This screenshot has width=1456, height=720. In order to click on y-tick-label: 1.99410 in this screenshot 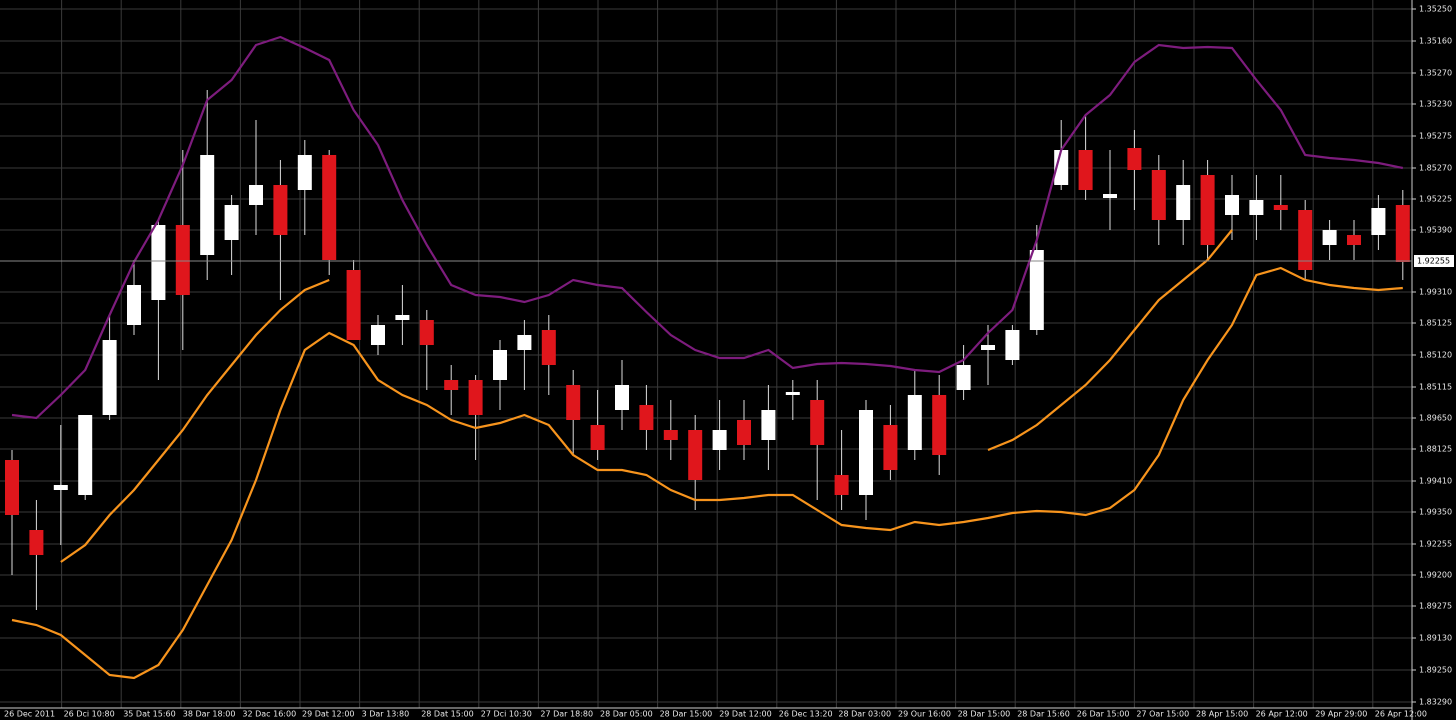, I will do `click(1435, 481)`.